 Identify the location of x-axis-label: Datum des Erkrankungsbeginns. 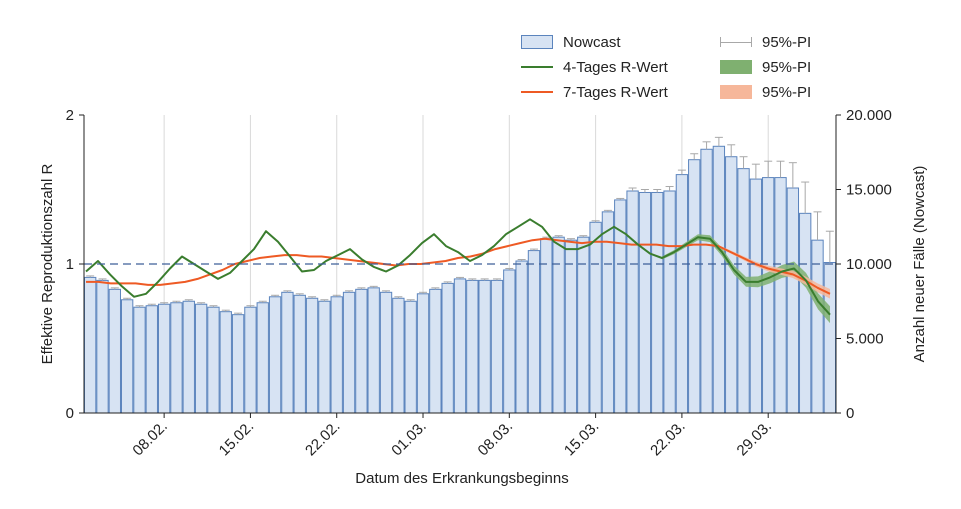
(461, 478).